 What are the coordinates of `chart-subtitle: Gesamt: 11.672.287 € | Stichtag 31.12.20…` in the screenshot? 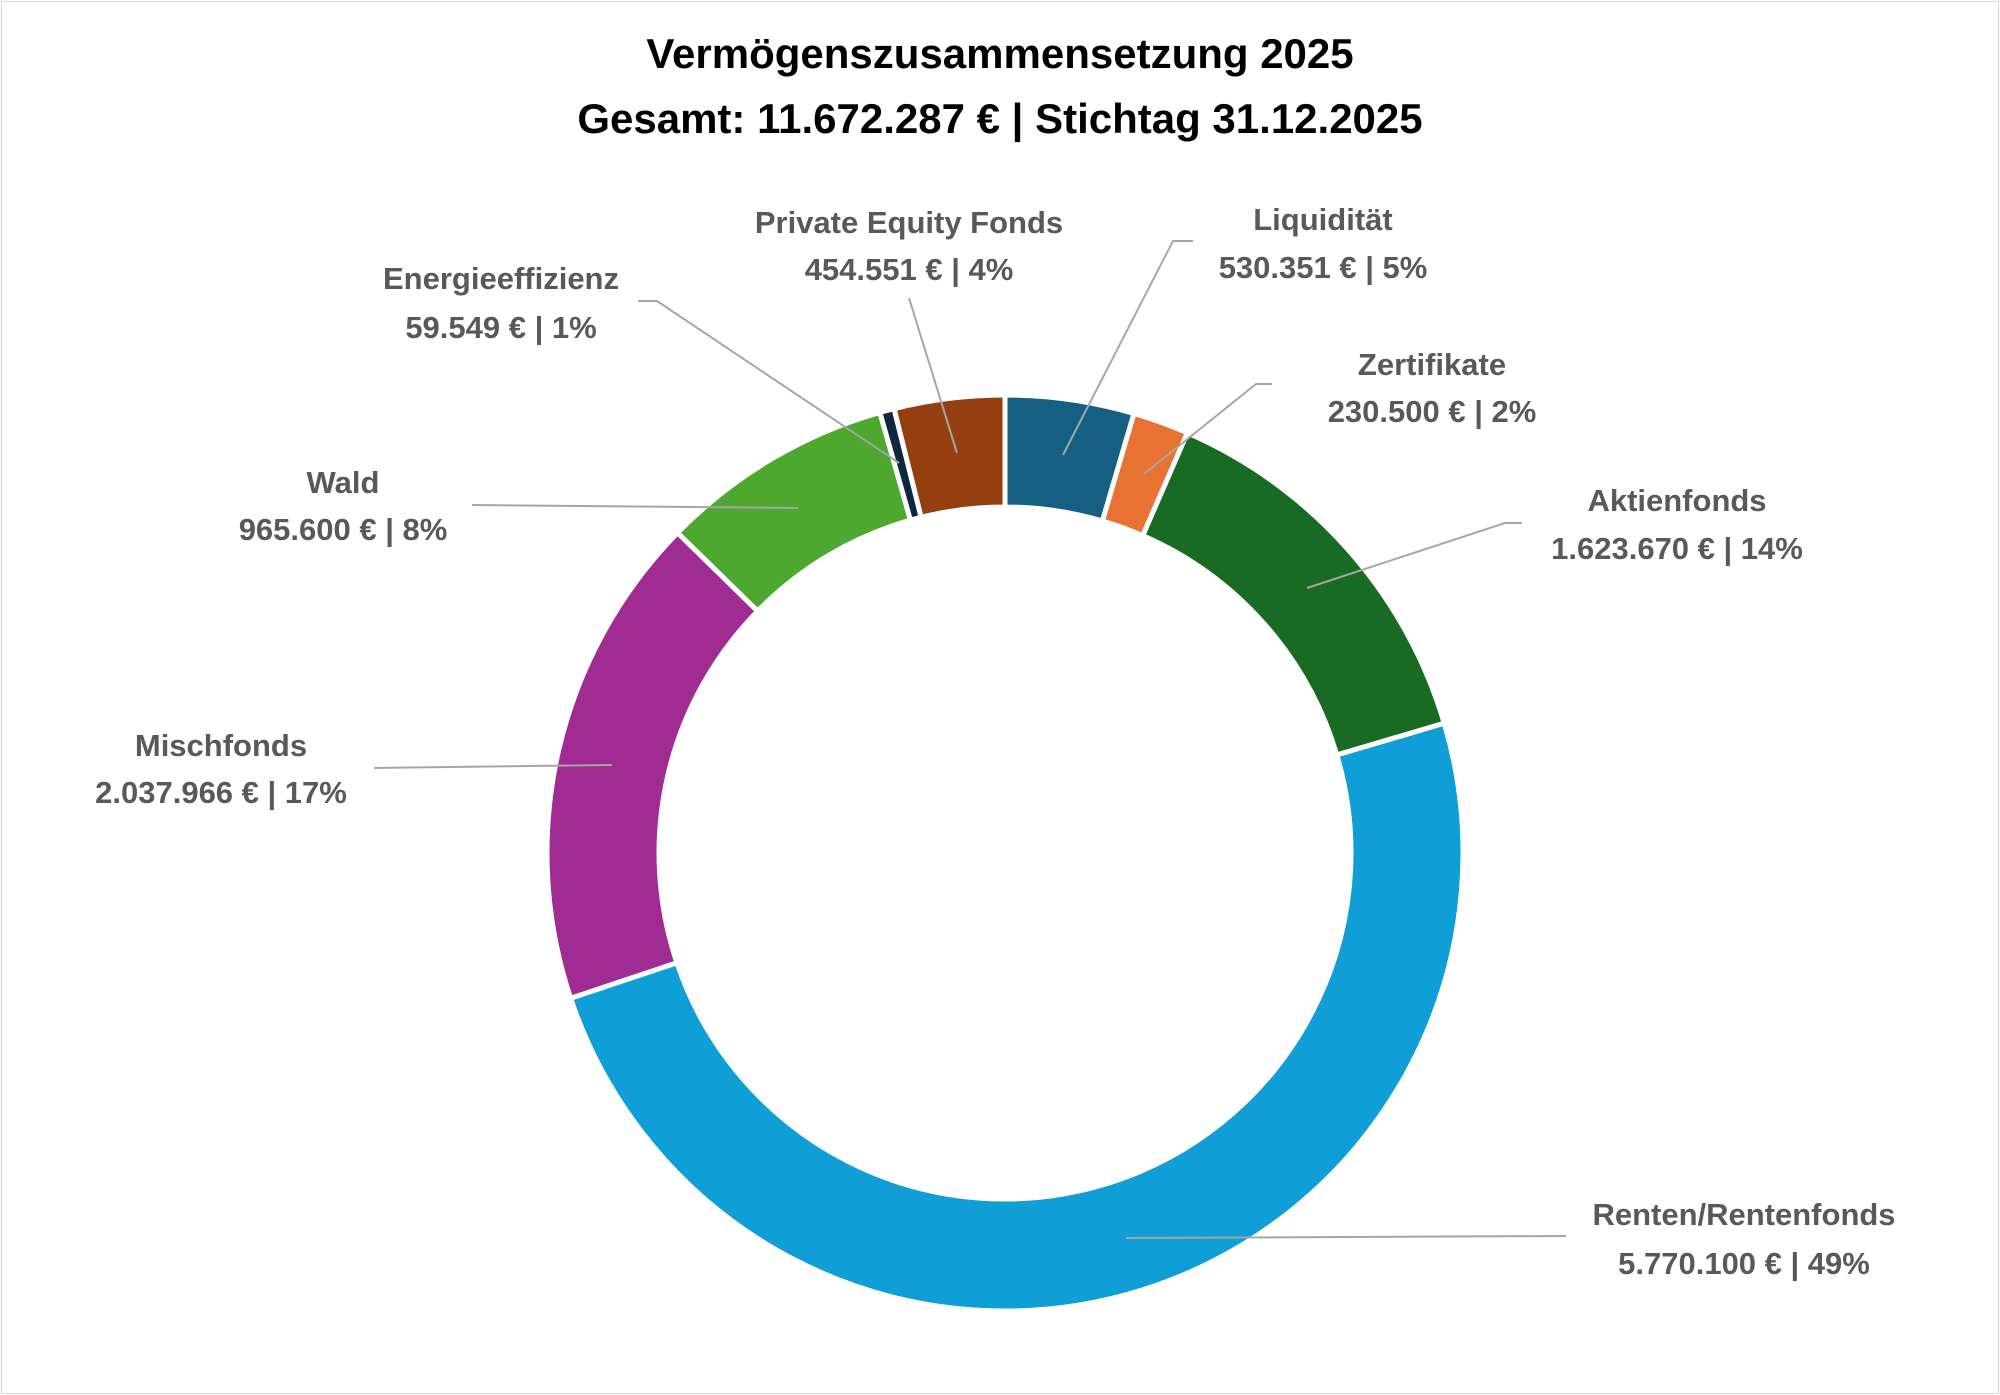 It's located at (1000, 118).